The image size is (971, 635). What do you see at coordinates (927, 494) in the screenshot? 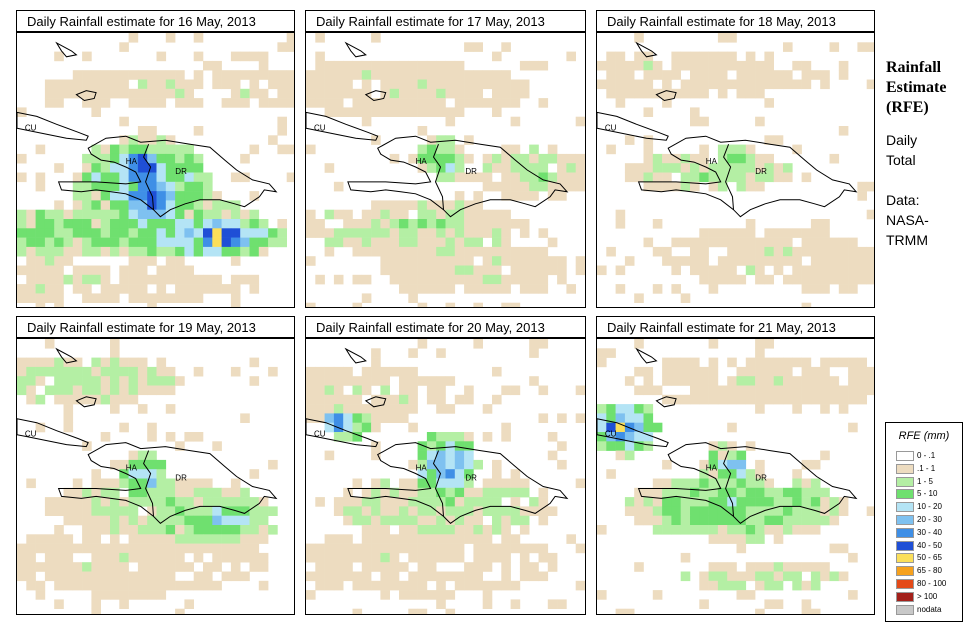
I see `legend-label: 5 - 10` at bounding box center [927, 494].